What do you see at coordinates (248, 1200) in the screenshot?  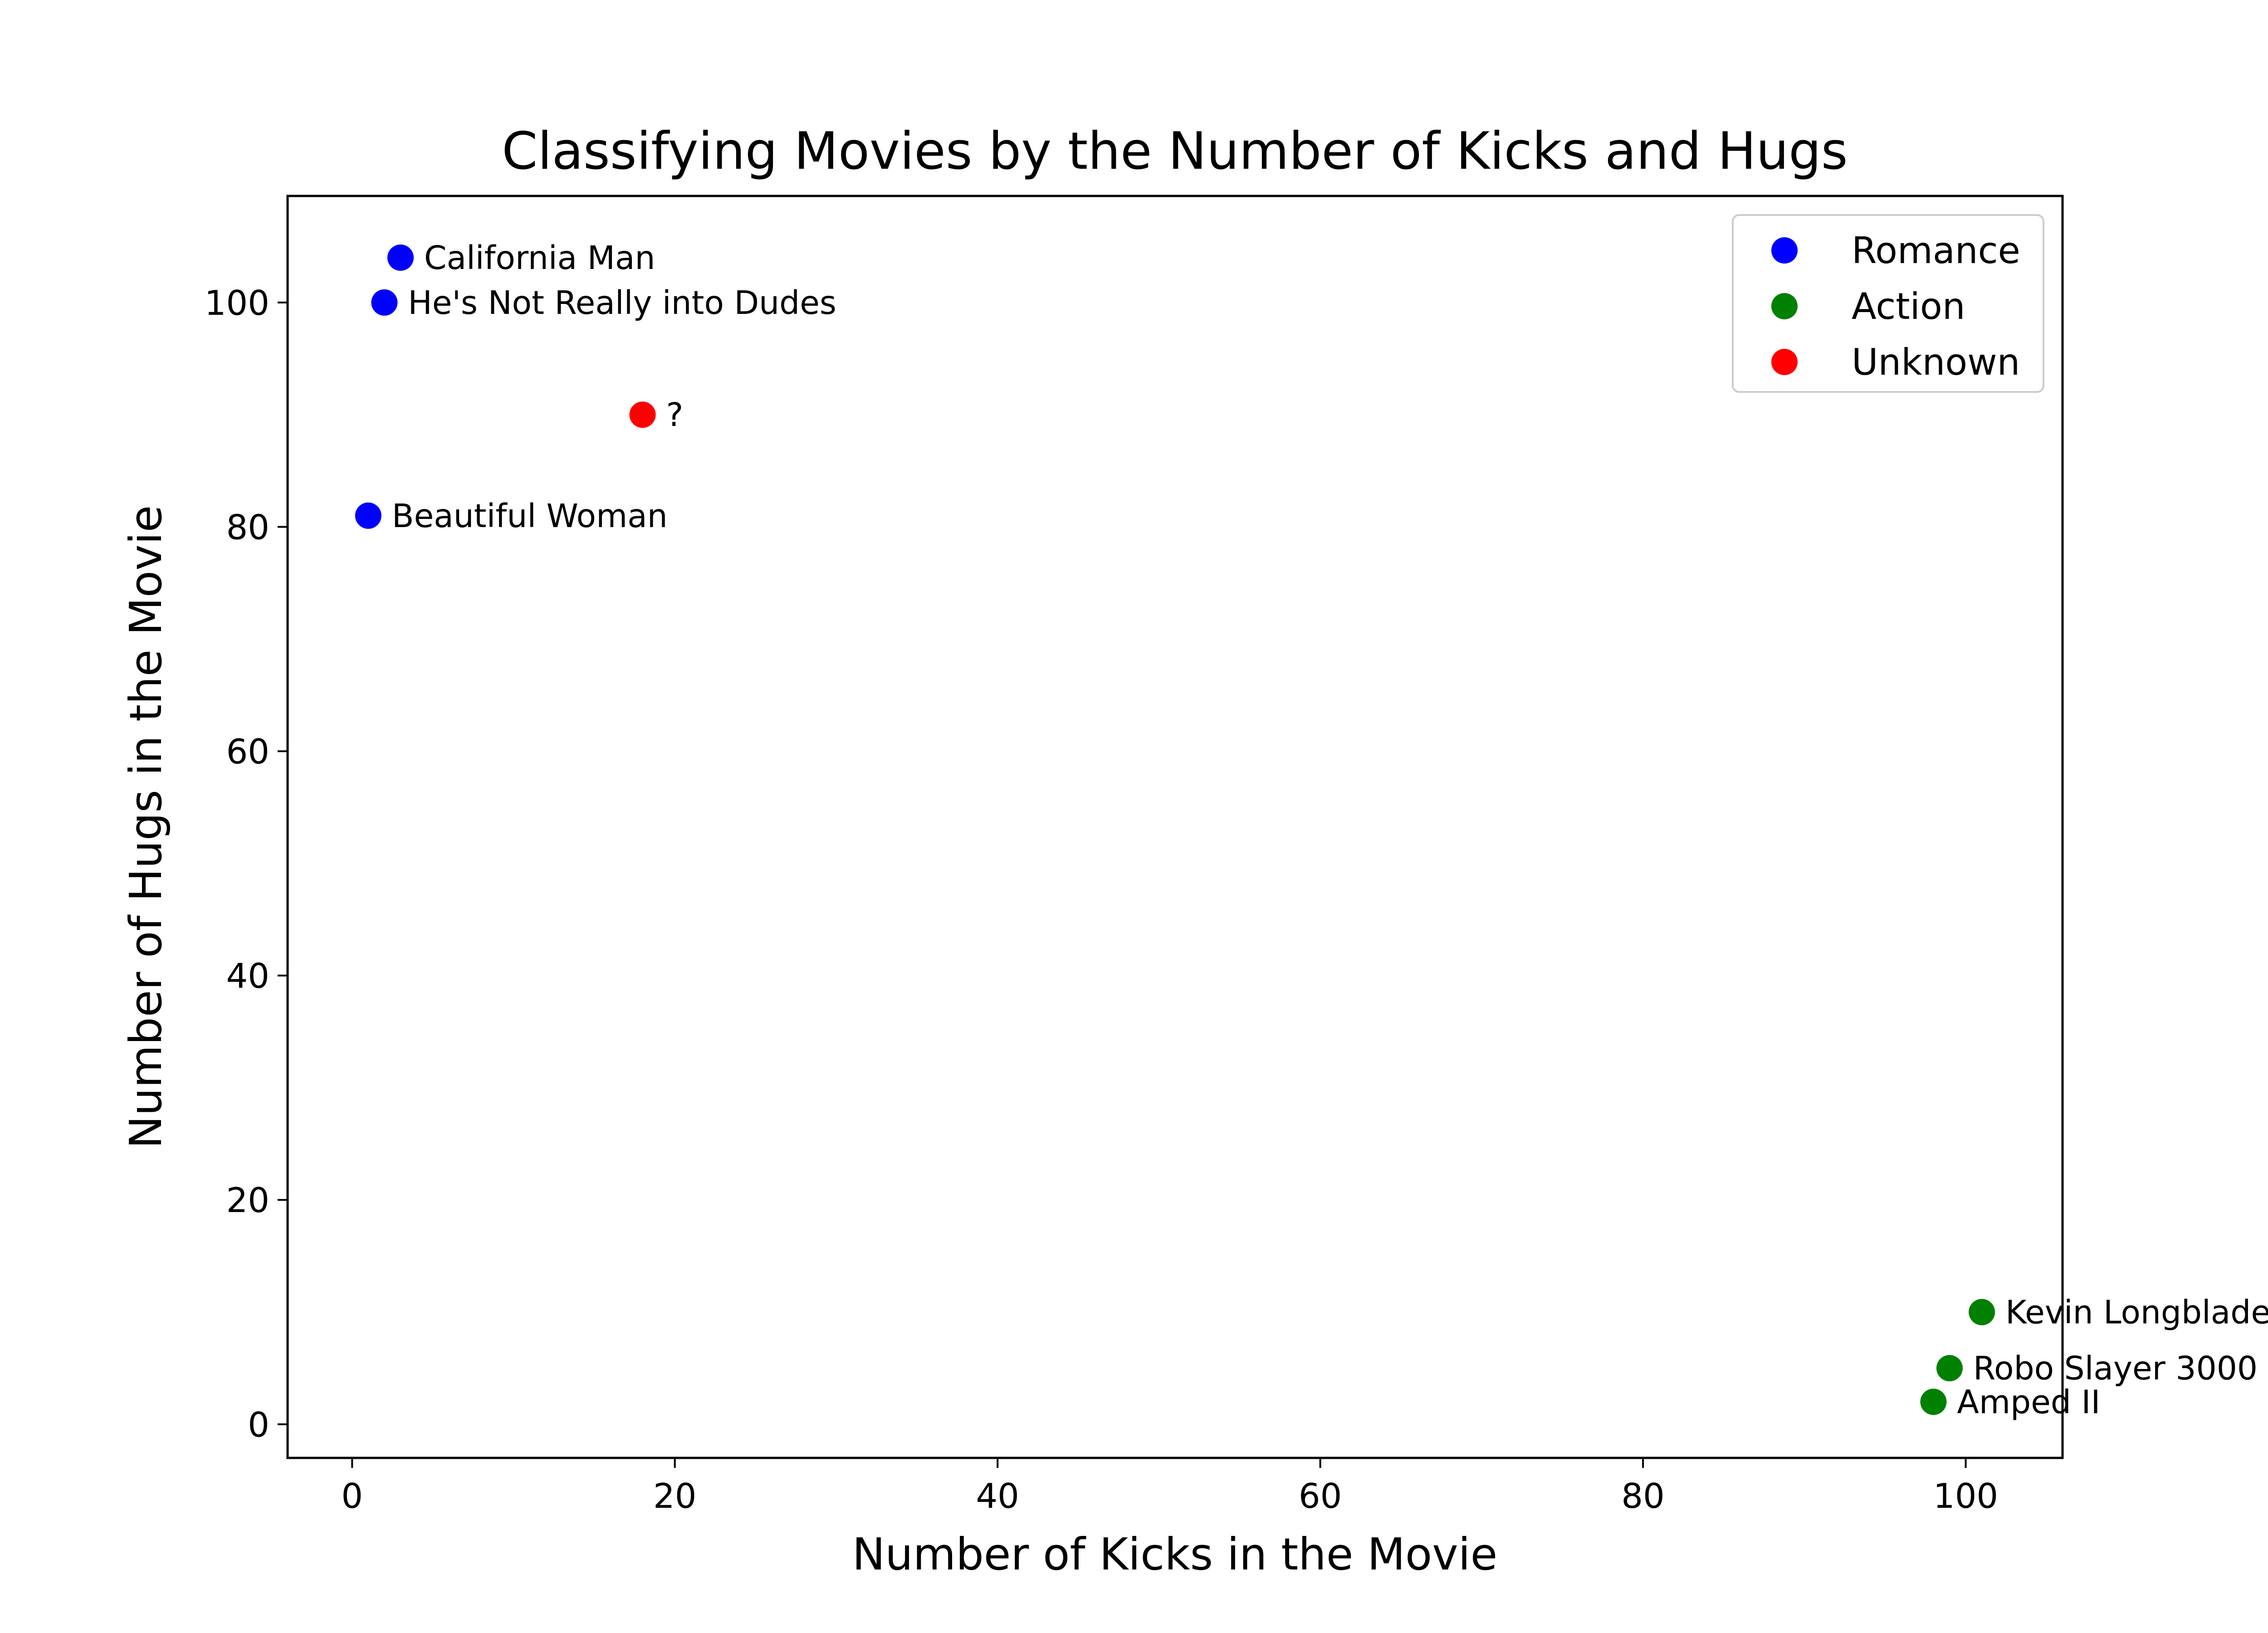 I see `y-tick-label: 20` at bounding box center [248, 1200].